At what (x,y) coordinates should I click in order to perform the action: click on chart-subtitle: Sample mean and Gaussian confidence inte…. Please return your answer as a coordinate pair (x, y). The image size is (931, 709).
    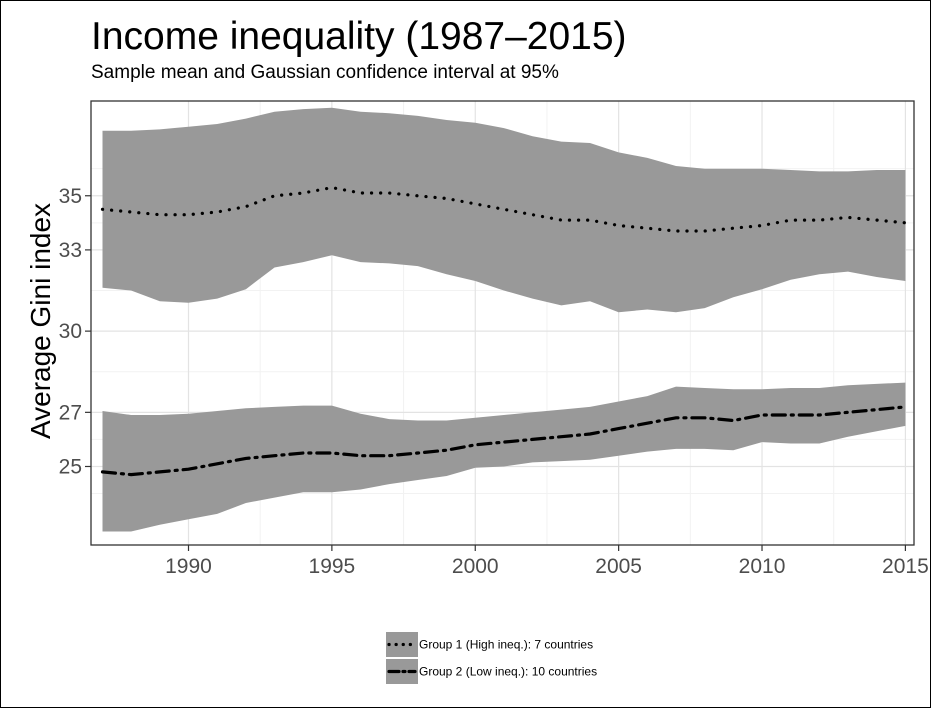
    Looking at the image, I should click on (325, 72).